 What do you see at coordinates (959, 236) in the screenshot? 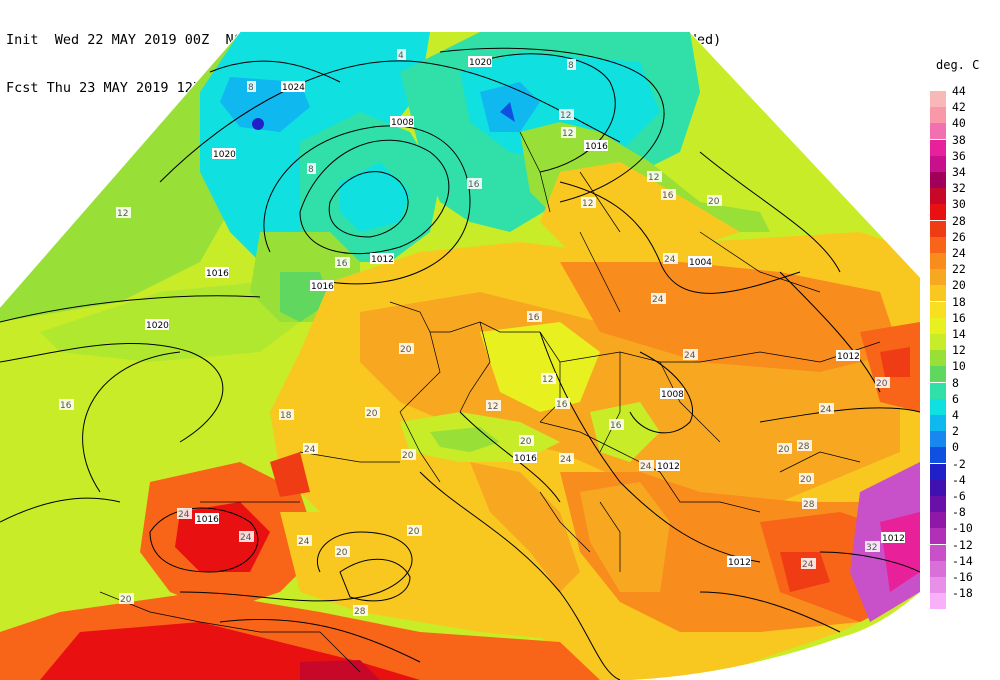
I see `legend-label: 26` at bounding box center [959, 236].